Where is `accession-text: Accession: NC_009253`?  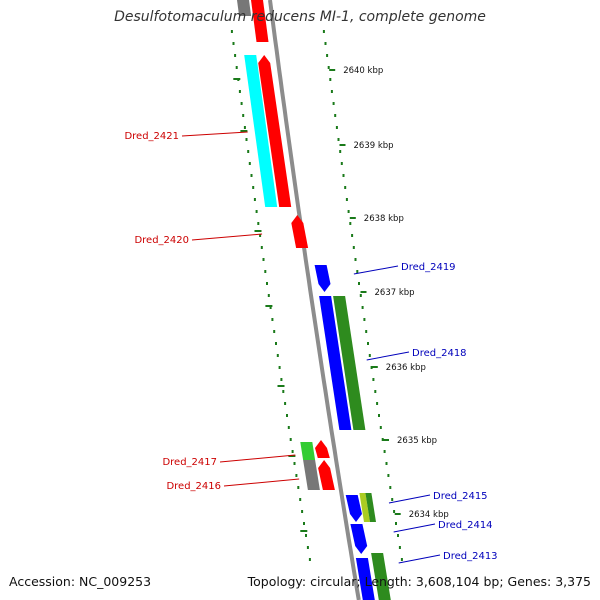
accession-text: Accession: NC_009253 is located at coordinates (80, 581).